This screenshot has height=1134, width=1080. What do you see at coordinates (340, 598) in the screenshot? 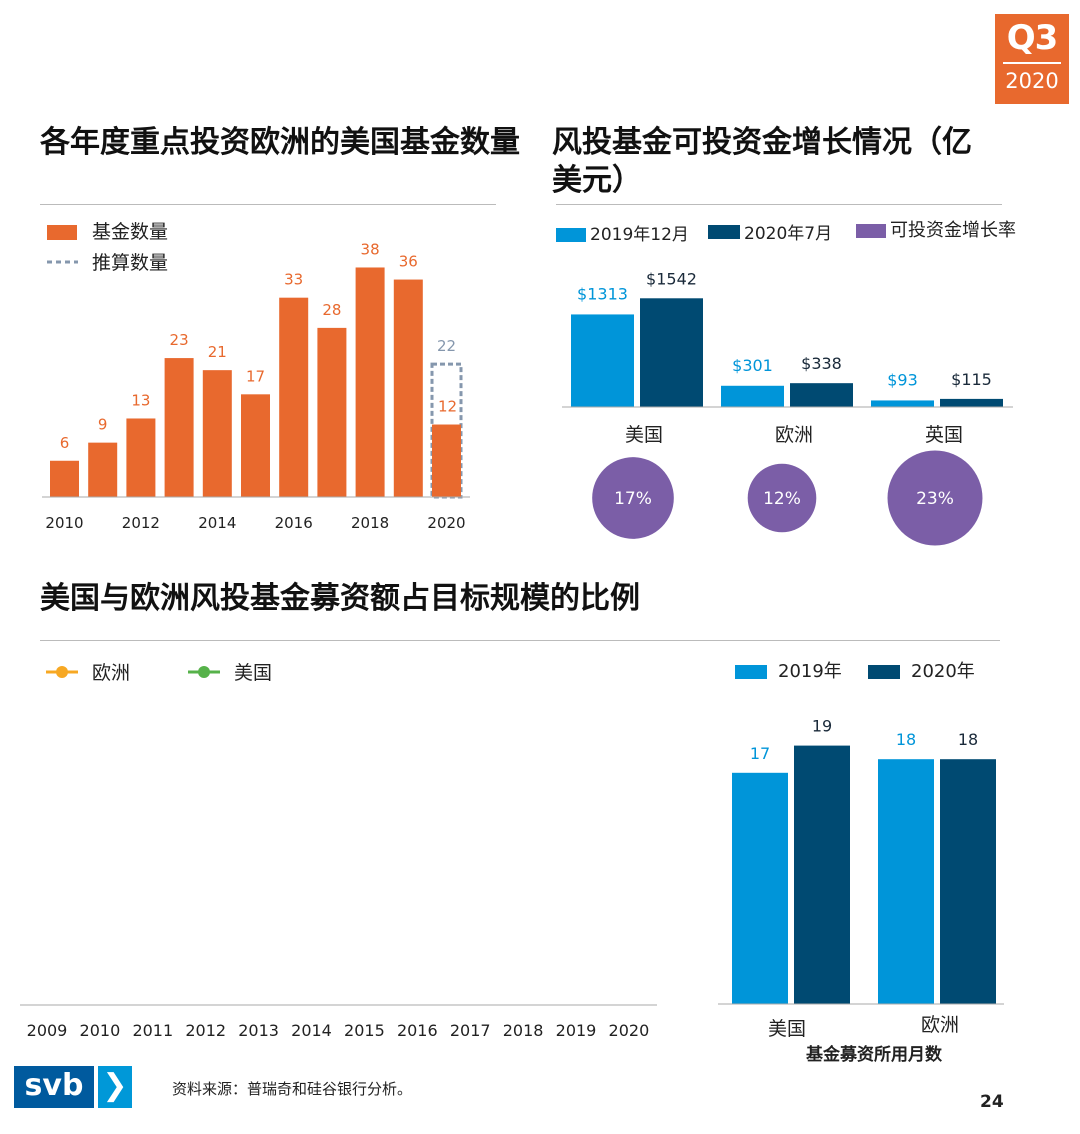
I see `chart3-title: 美国与欧洲风投基金募资额占目标规模的比例` at bounding box center [340, 598].